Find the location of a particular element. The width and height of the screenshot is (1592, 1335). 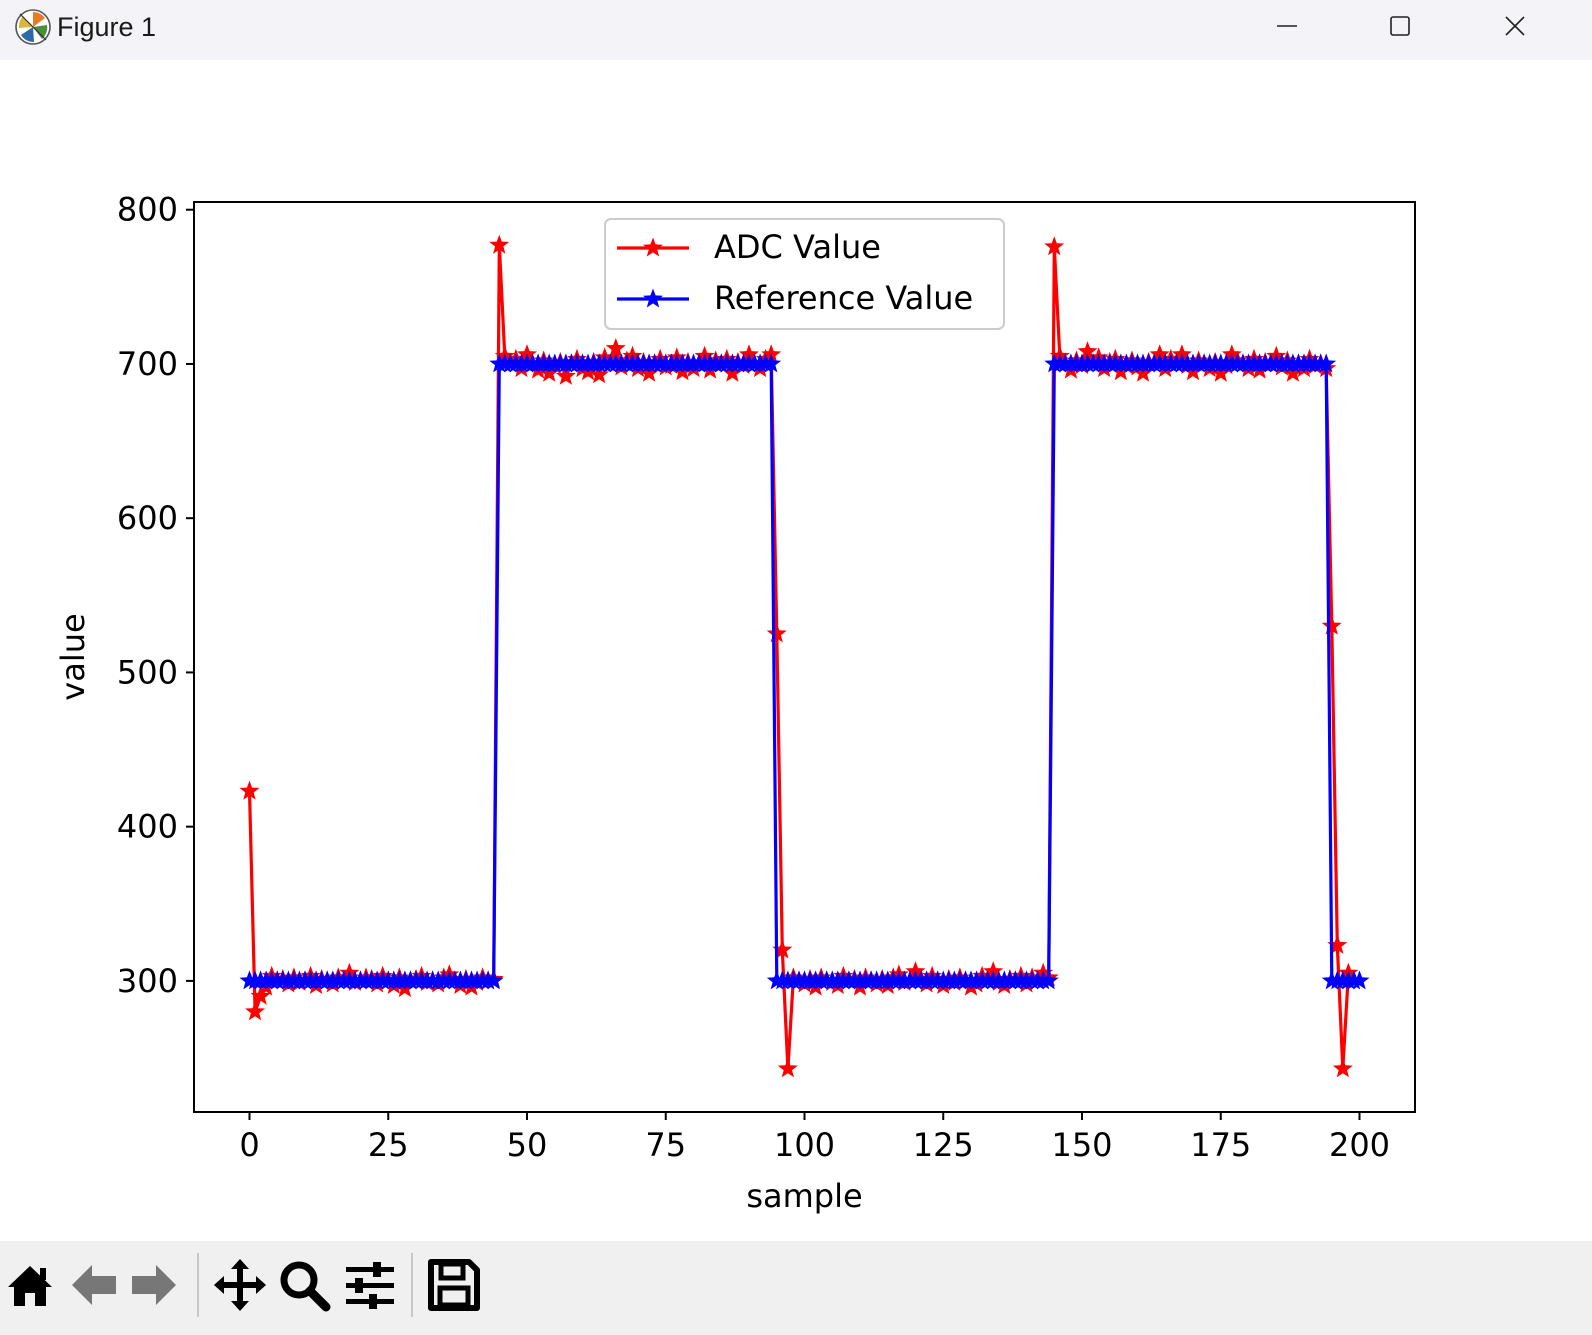

back-arrow-icon is located at coordinates (94, 1285).